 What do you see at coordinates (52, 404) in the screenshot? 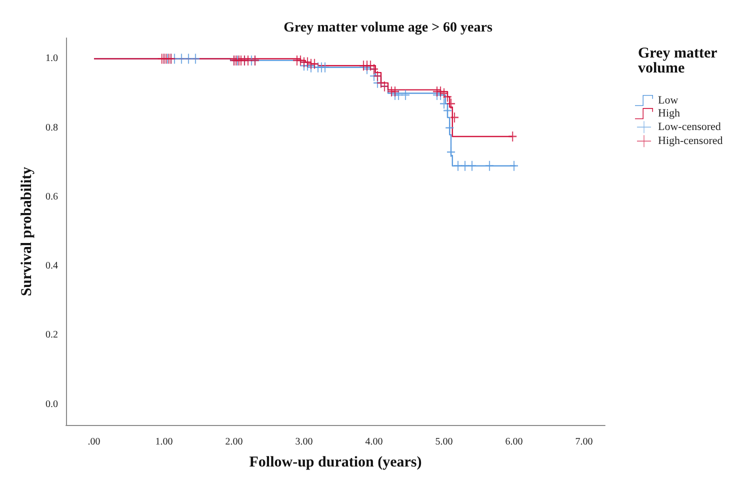
I see `y-tick-label: 0.0` at bounding box center [52, 404].